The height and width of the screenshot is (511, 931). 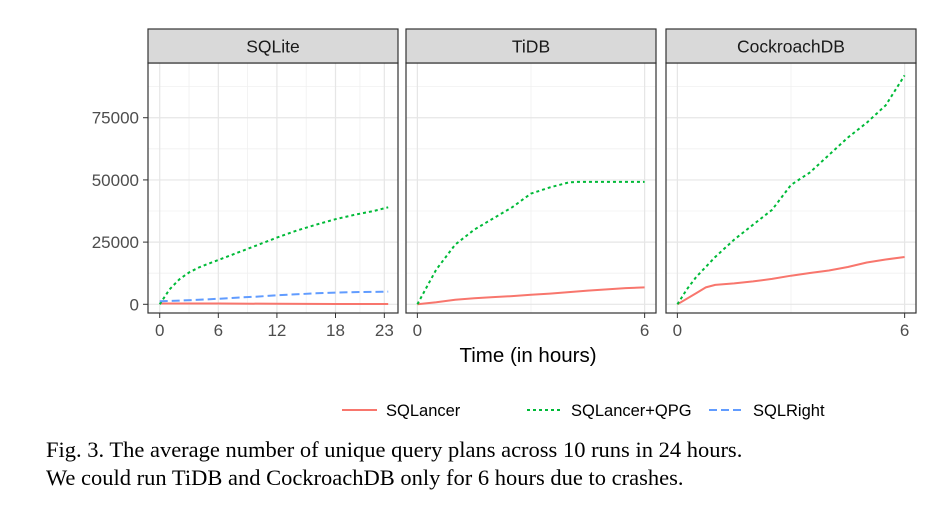 What do you see at coordinates (423, 411) in the screenshot?
I see `legend-label: SQLancer` at bounding box center [423, 411].